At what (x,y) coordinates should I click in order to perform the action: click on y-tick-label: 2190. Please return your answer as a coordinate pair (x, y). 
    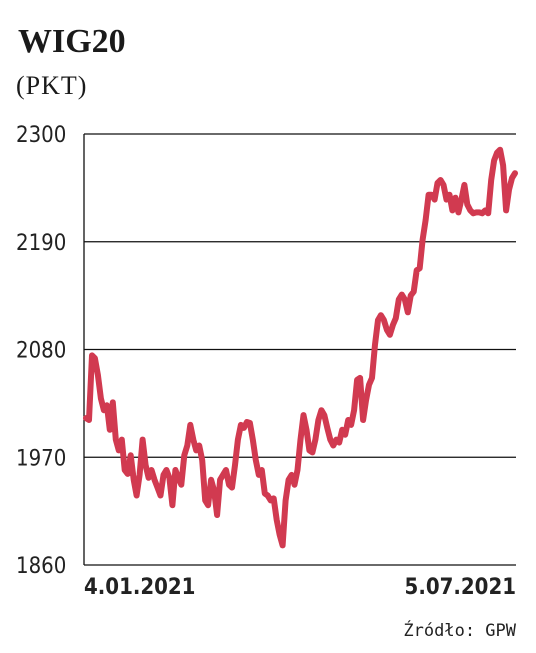
    Looking at the image, I should click on (41, 243).